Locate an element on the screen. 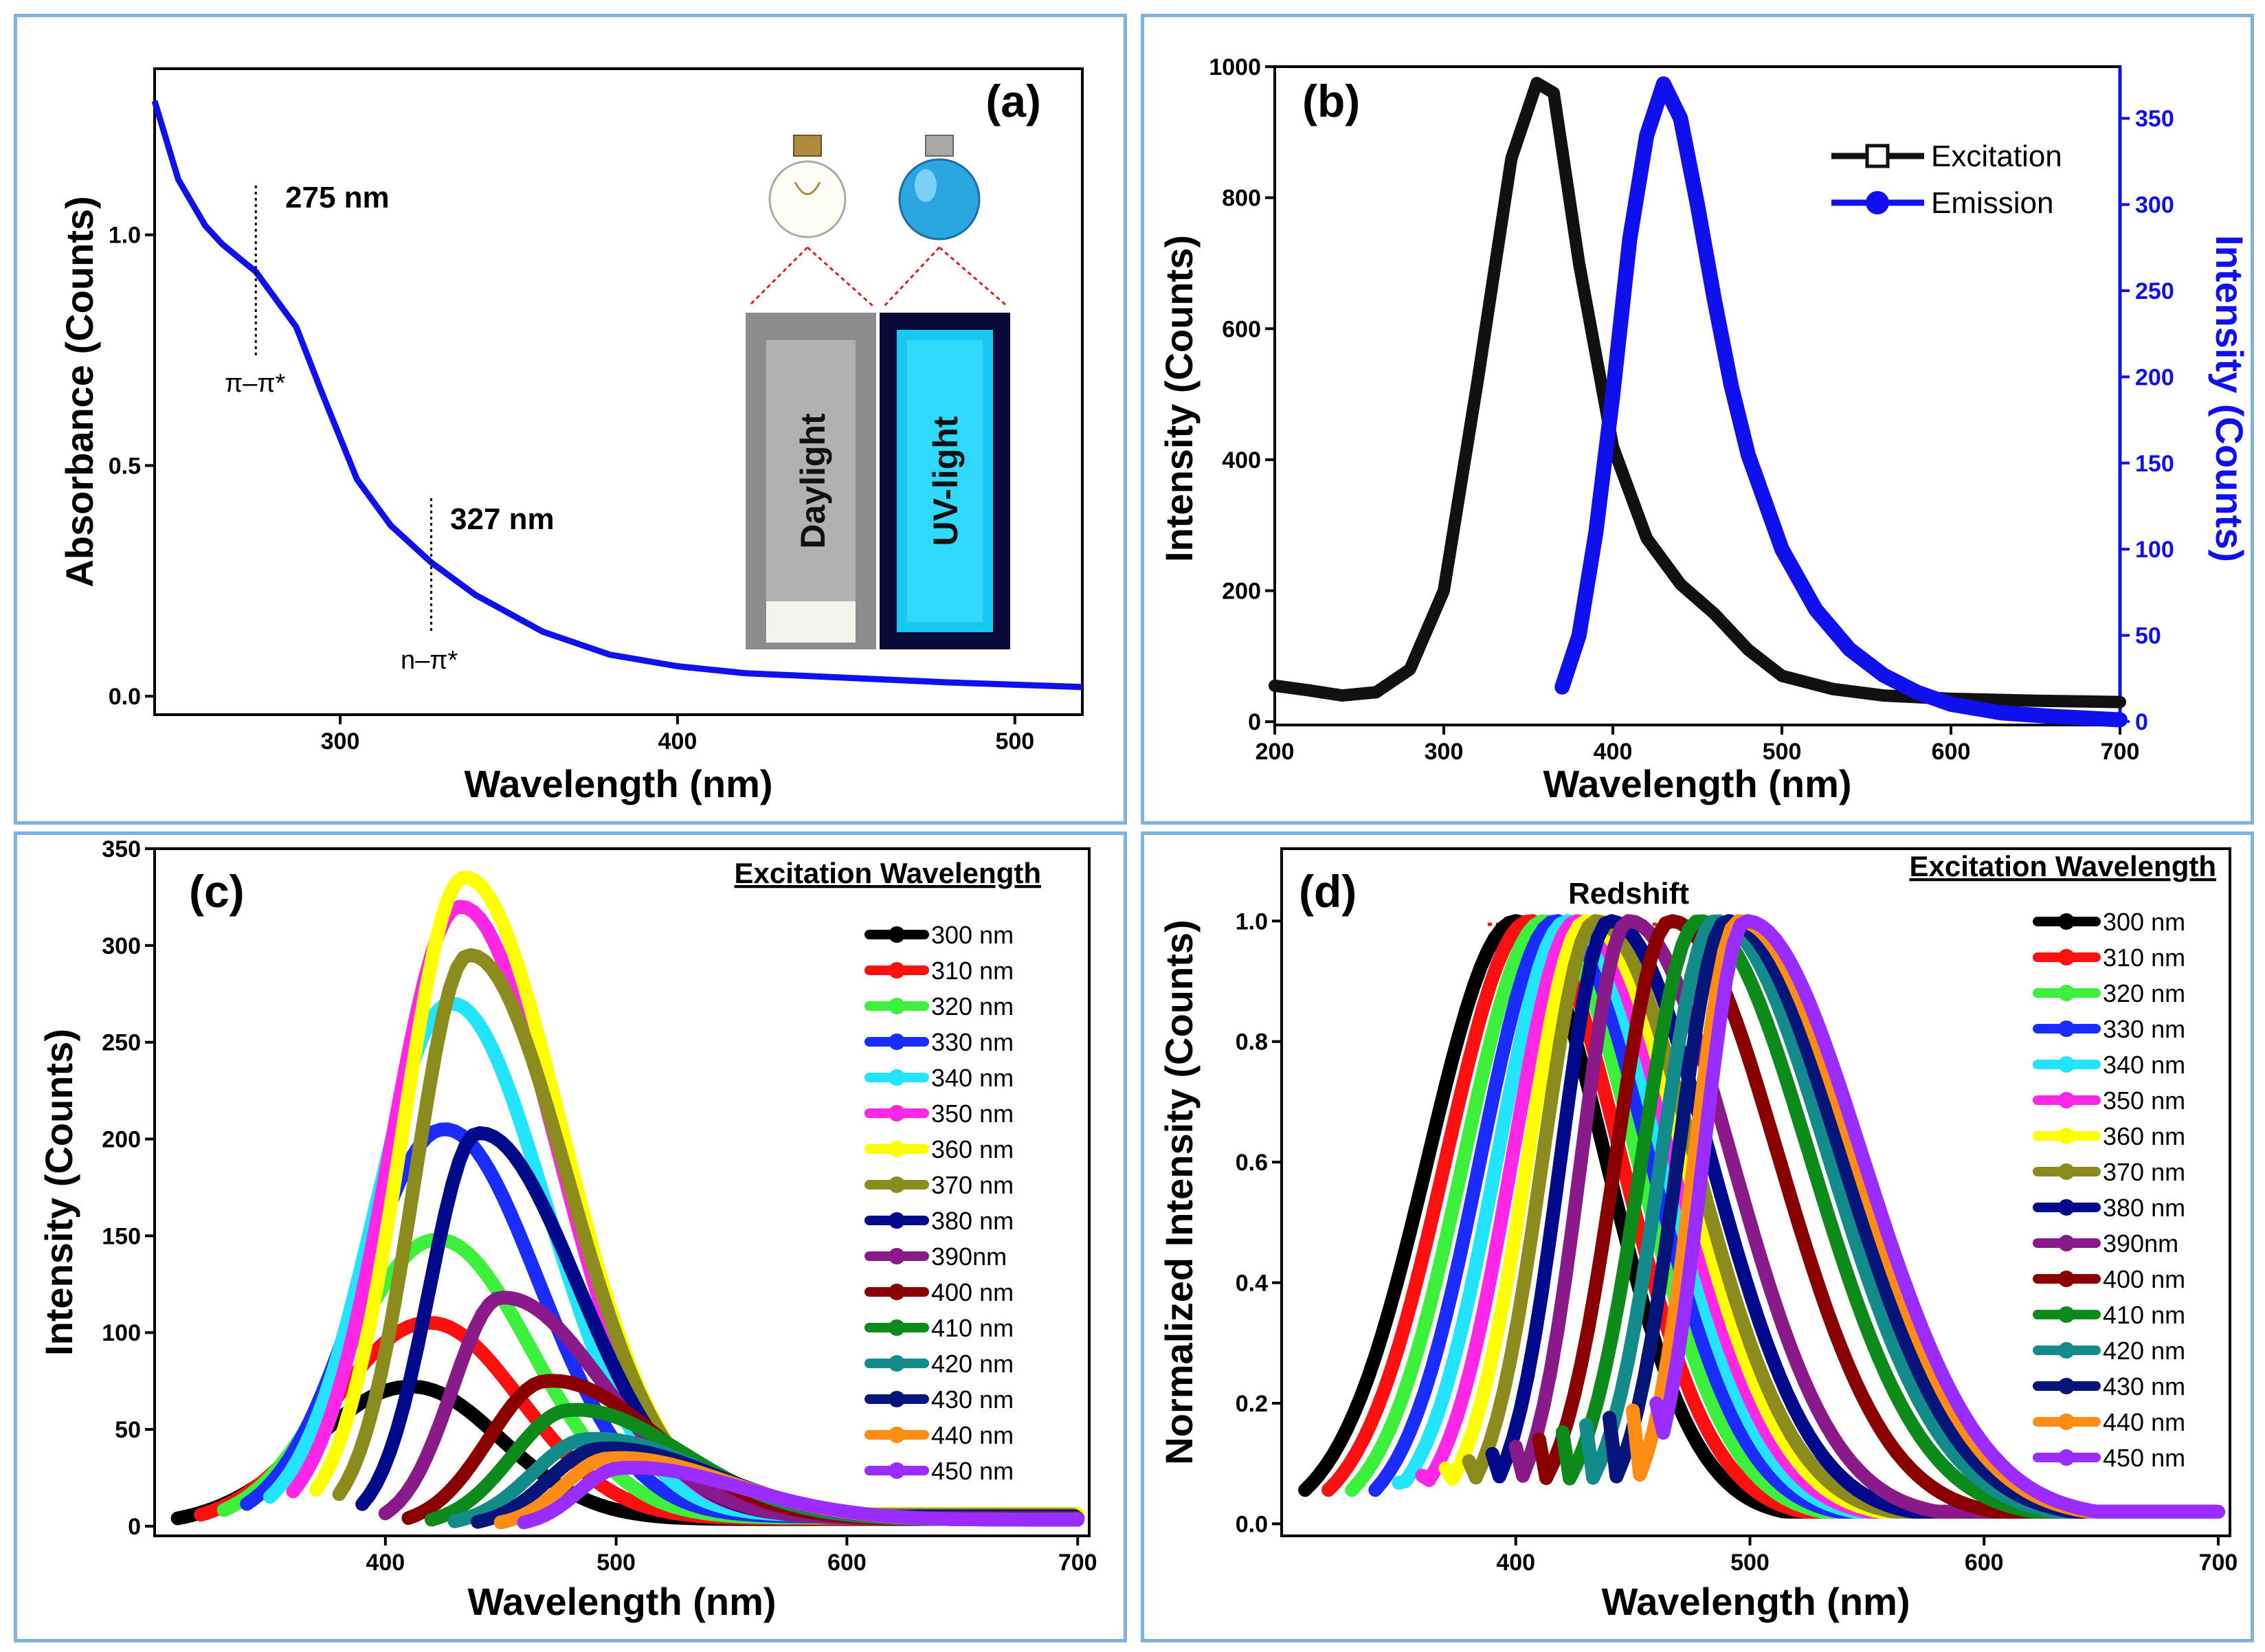  legend-label: 410 nm is located at coordinates (972, 1328).